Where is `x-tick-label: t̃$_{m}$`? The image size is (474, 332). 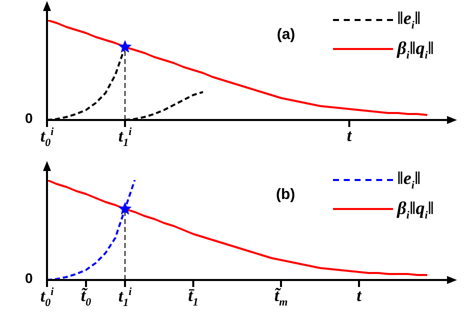 x-tick-label: t̃$_{m}$ is located at coordinates (281, 297).